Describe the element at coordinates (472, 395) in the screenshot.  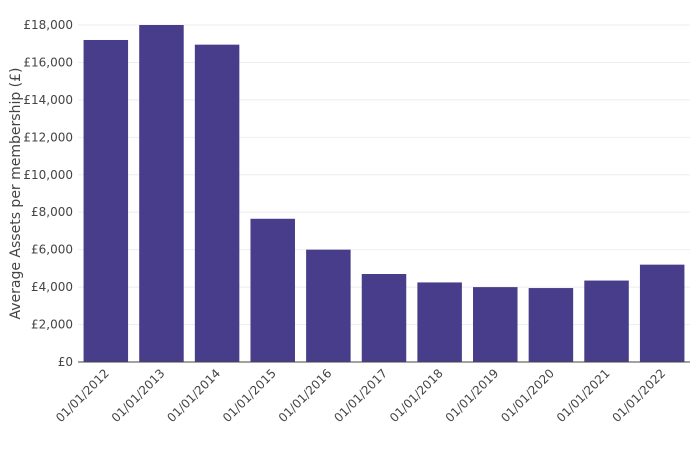
I see `x-tick-label: 01/01/2019` at that location.